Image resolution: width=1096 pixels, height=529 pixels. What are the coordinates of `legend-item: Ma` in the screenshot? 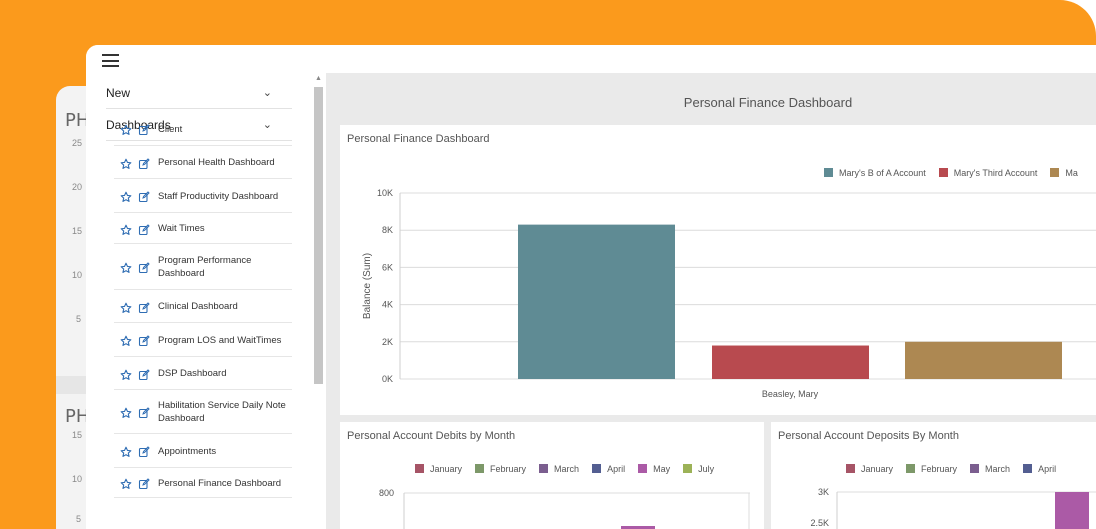 It's located at (1064, 173).